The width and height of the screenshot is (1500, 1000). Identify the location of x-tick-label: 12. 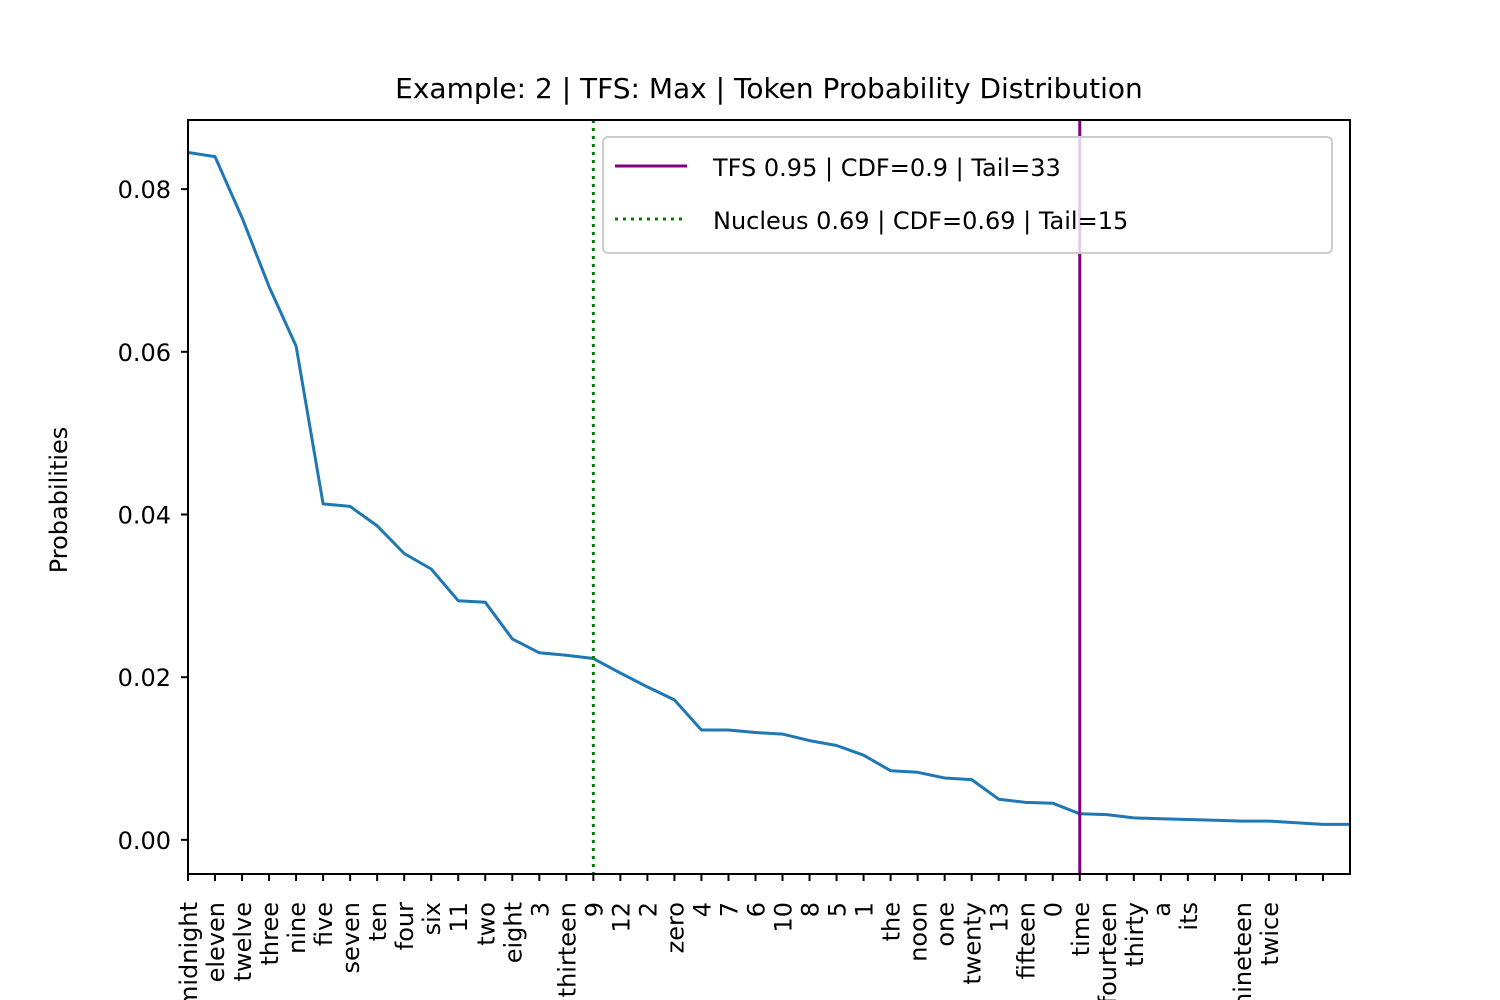
(621, 917).